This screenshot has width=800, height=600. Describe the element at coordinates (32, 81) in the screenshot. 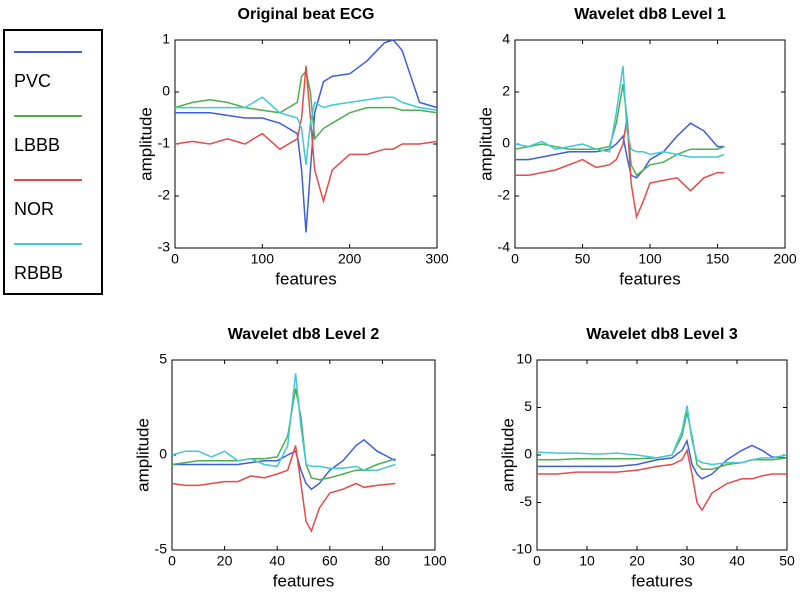

I see `legend-label: PVC` at that location.